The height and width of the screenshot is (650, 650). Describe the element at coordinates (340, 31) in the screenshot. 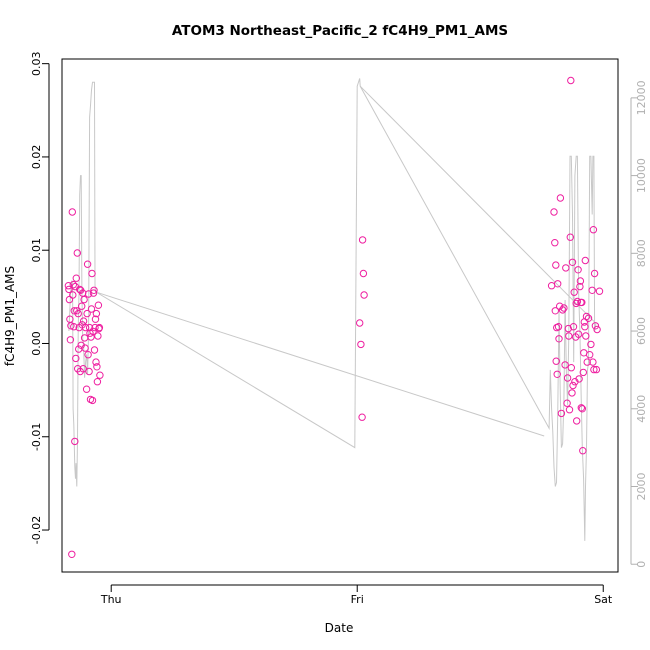

I see `chart-title: ATOM3 Northeast_Pacific_2 fC4H9_PM1_AMS` at that location.